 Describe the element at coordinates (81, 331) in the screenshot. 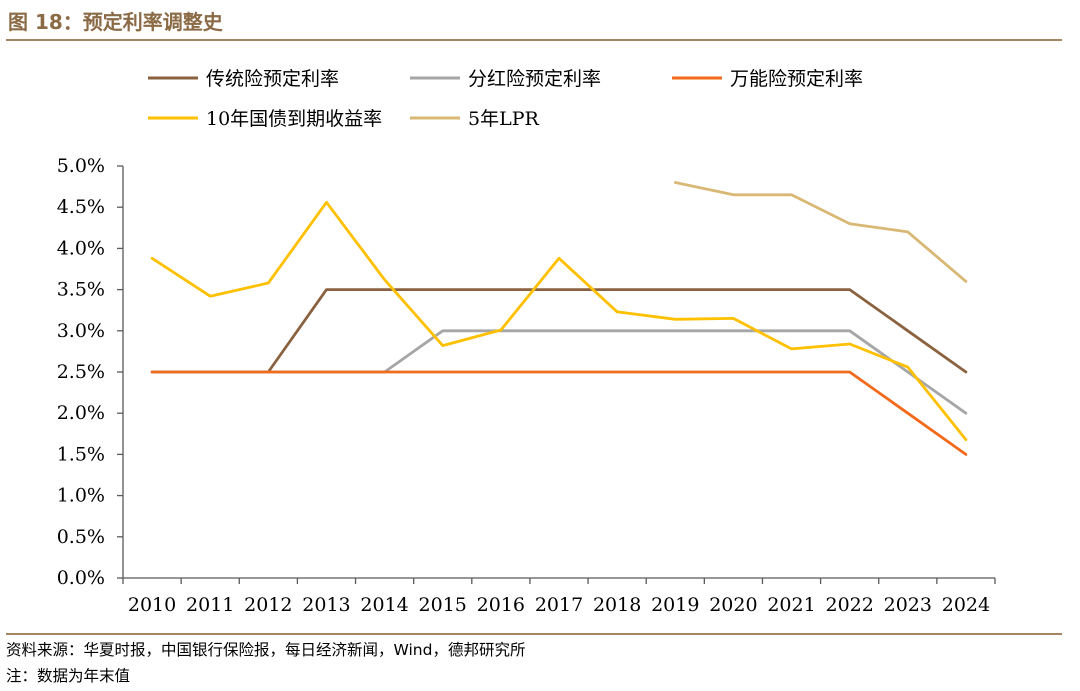

I see `y-tick-label: 3.0%` at that location.